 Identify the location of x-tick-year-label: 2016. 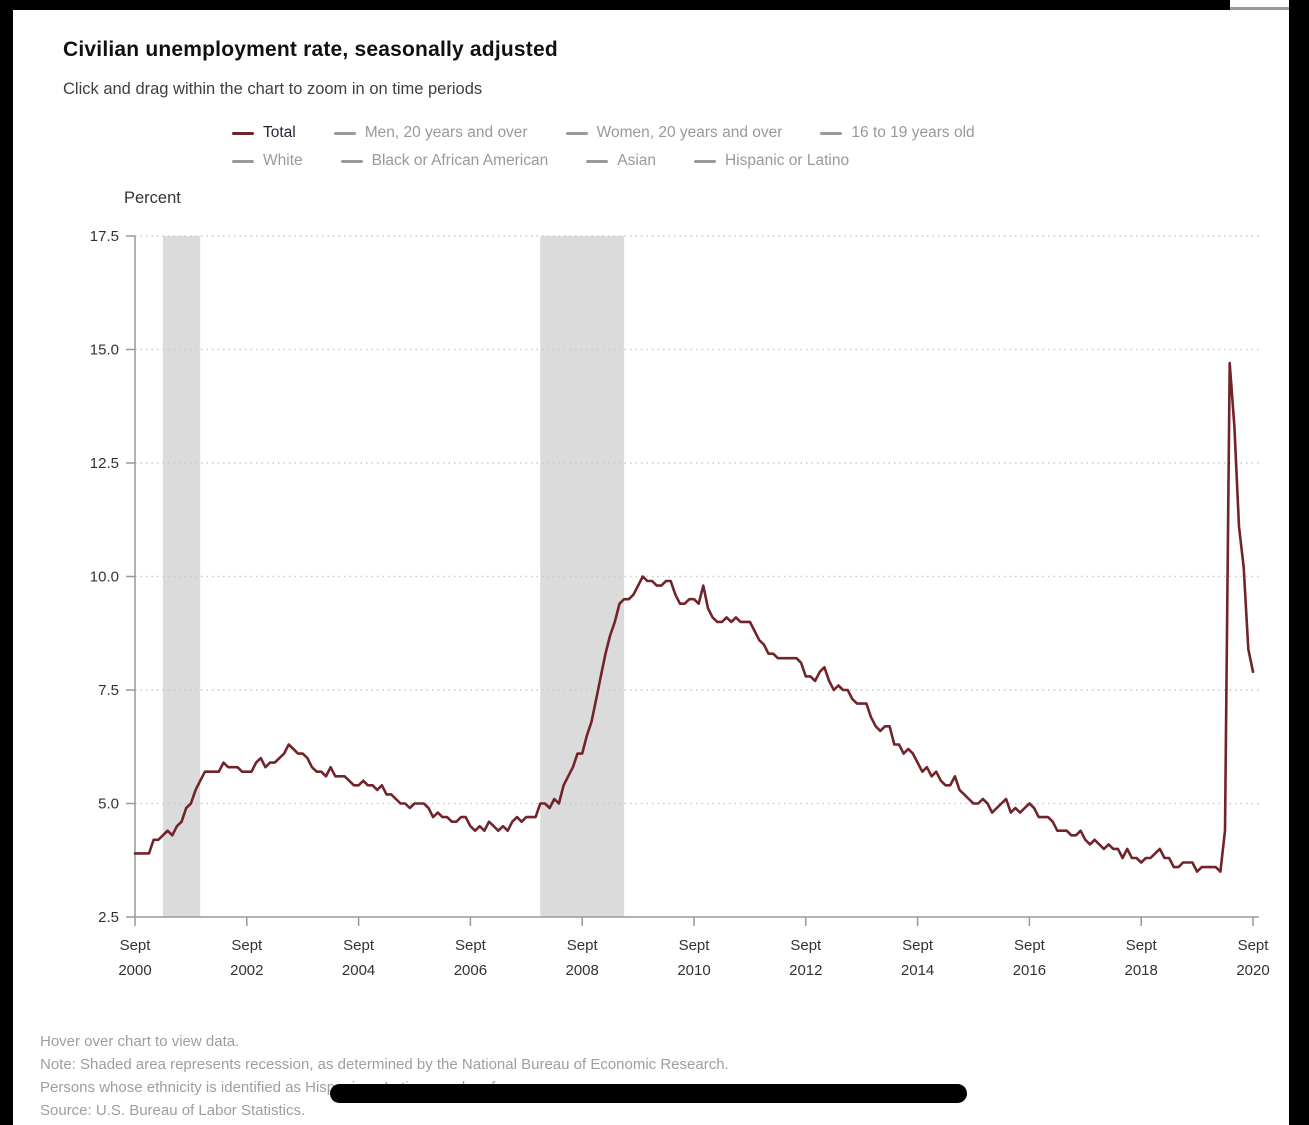
(1029, 970).